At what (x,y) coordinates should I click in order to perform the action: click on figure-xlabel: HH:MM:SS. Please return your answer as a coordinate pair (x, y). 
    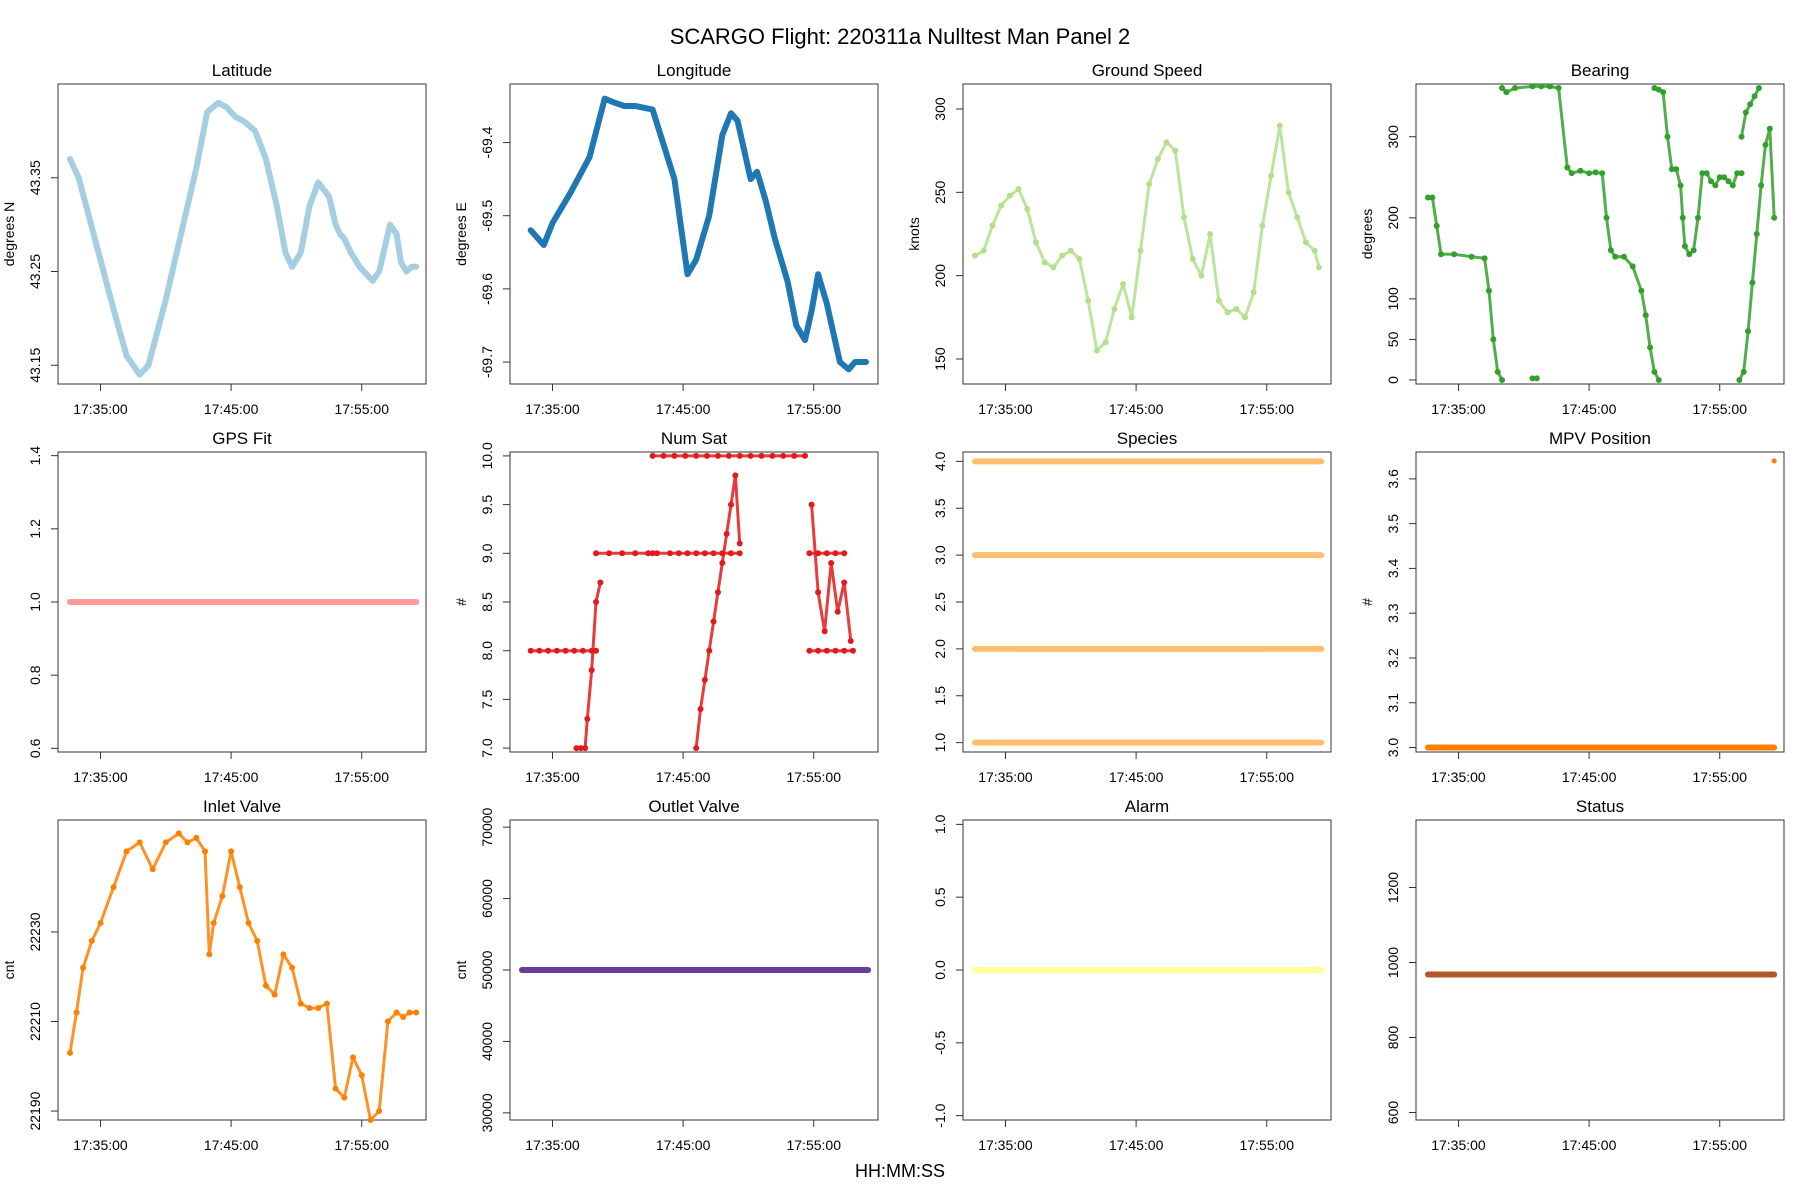
    Looking at the image, I should click on (900, 1171).